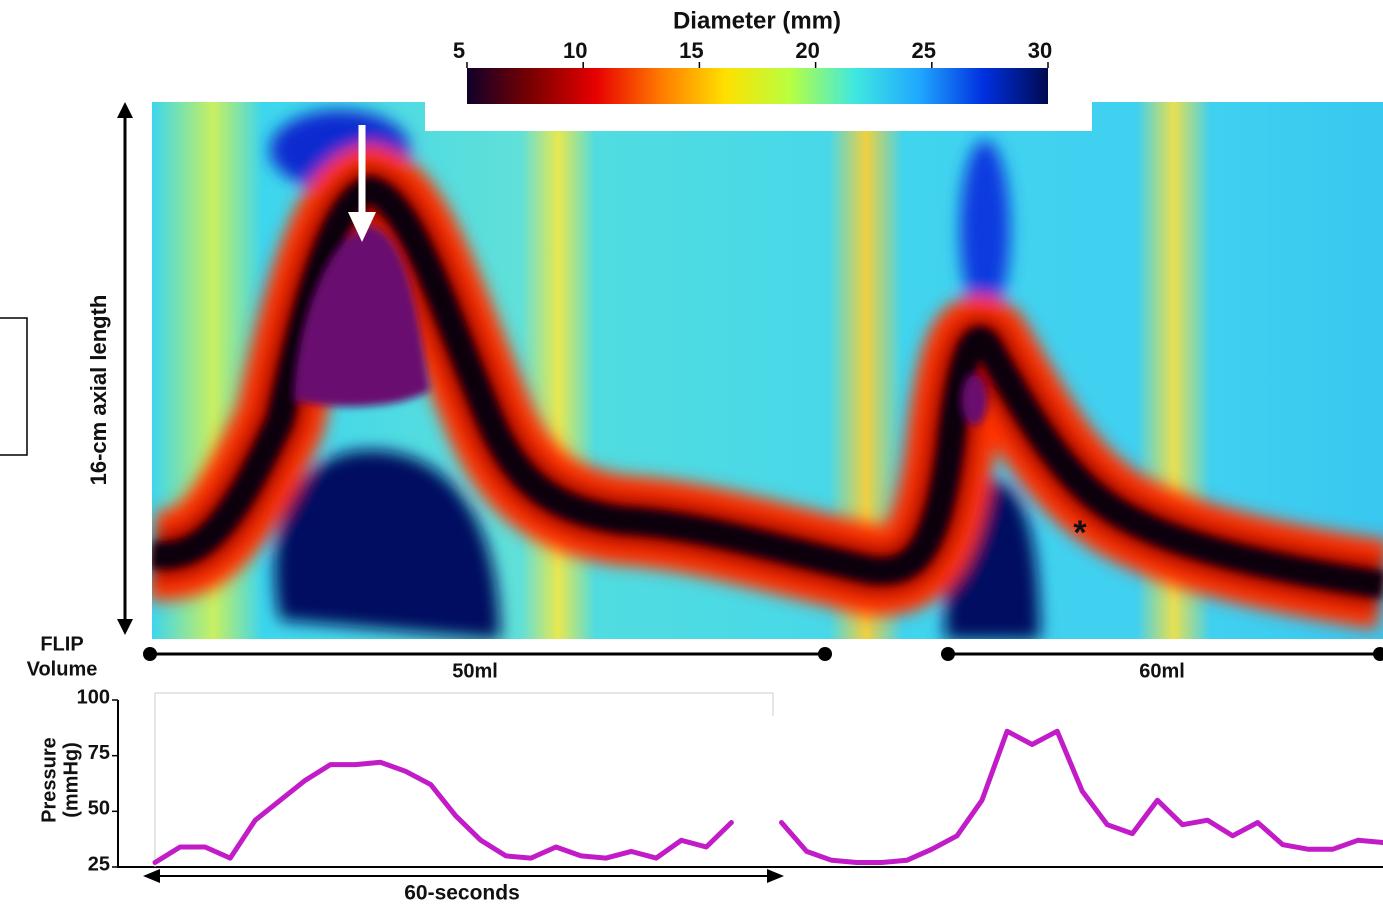  I want to click on colorbar-tick-label: 20, so click(807, 50).